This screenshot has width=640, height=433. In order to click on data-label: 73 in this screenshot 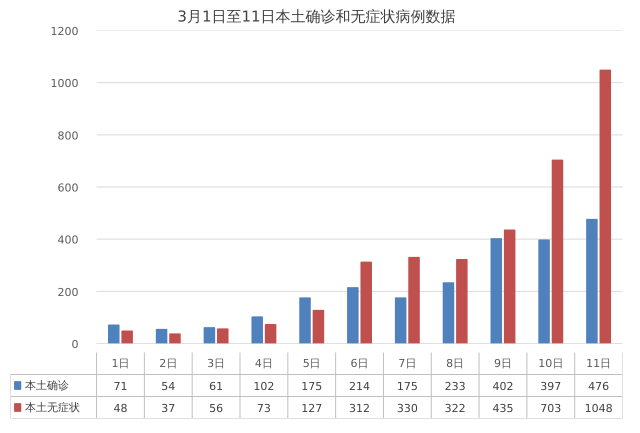, I will do `click(263, 408)`.